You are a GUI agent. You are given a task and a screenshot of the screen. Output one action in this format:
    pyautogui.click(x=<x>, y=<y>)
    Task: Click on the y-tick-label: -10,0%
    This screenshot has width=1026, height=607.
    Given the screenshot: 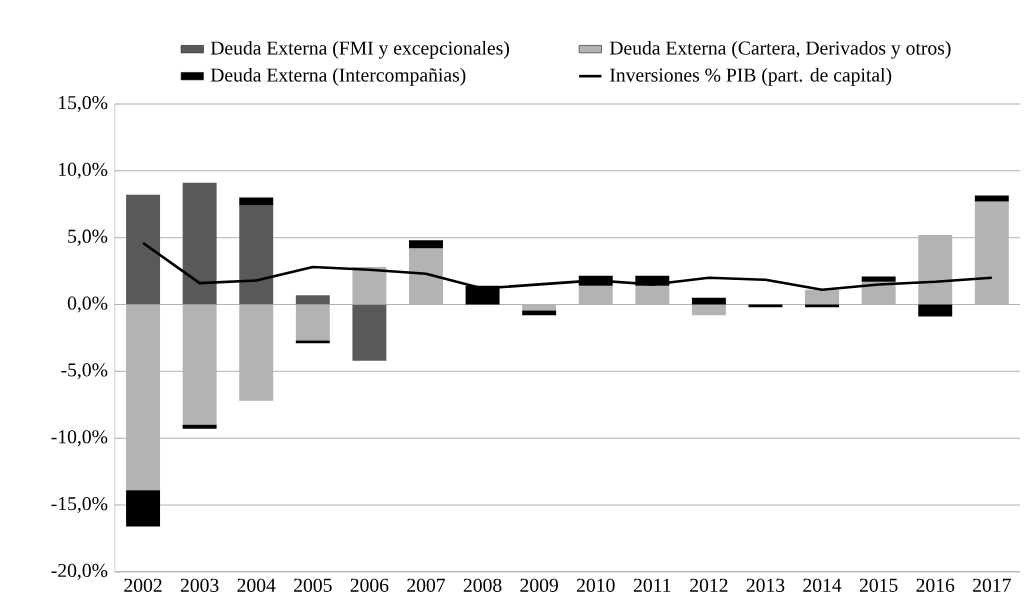 What is the action you would take?
    pyautogui.click(x=79, y=438)
    